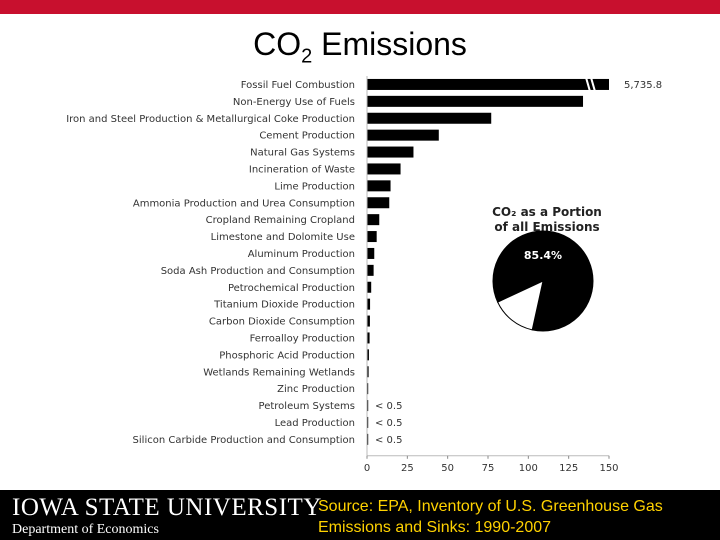 The image size is (720, 540). Describe the element at coordinates (547, 212) in the screenshot. I see `pie-title-line-1: CO₂ as a Portion` at that location.